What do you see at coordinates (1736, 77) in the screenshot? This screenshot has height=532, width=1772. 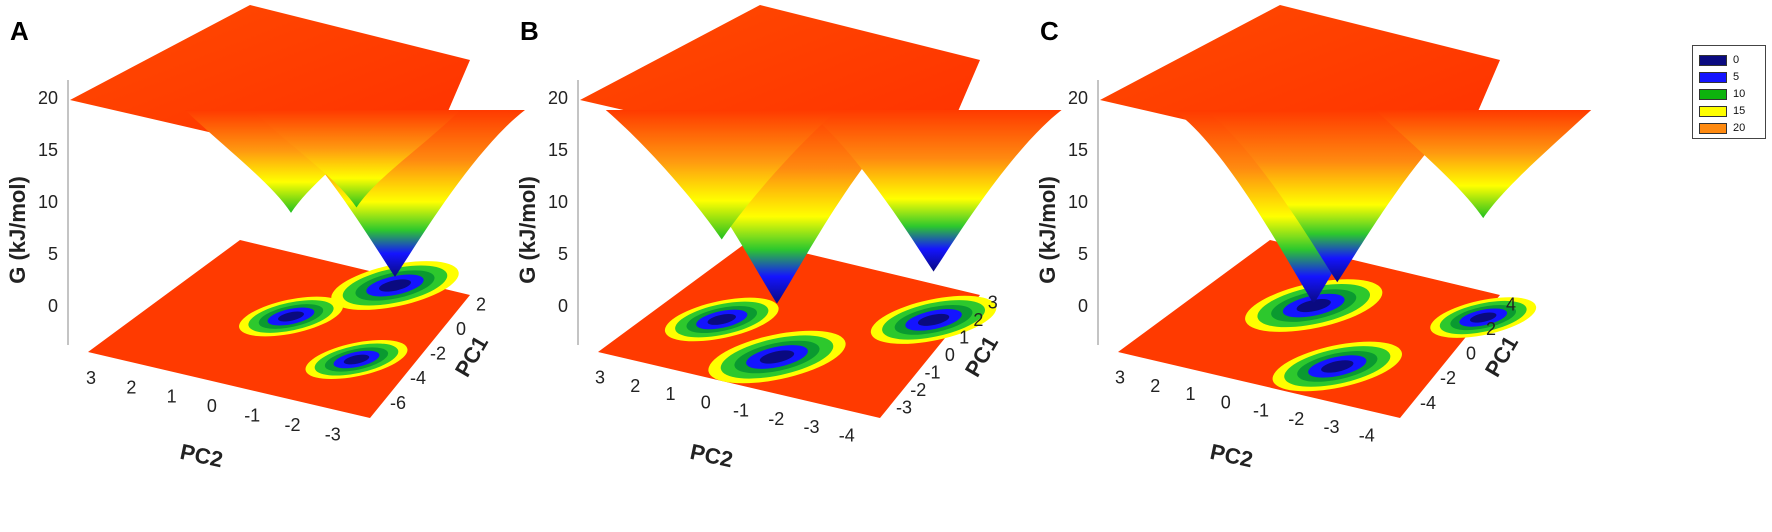 I see `legend-label: 5` at bounding box center [1736, 77].